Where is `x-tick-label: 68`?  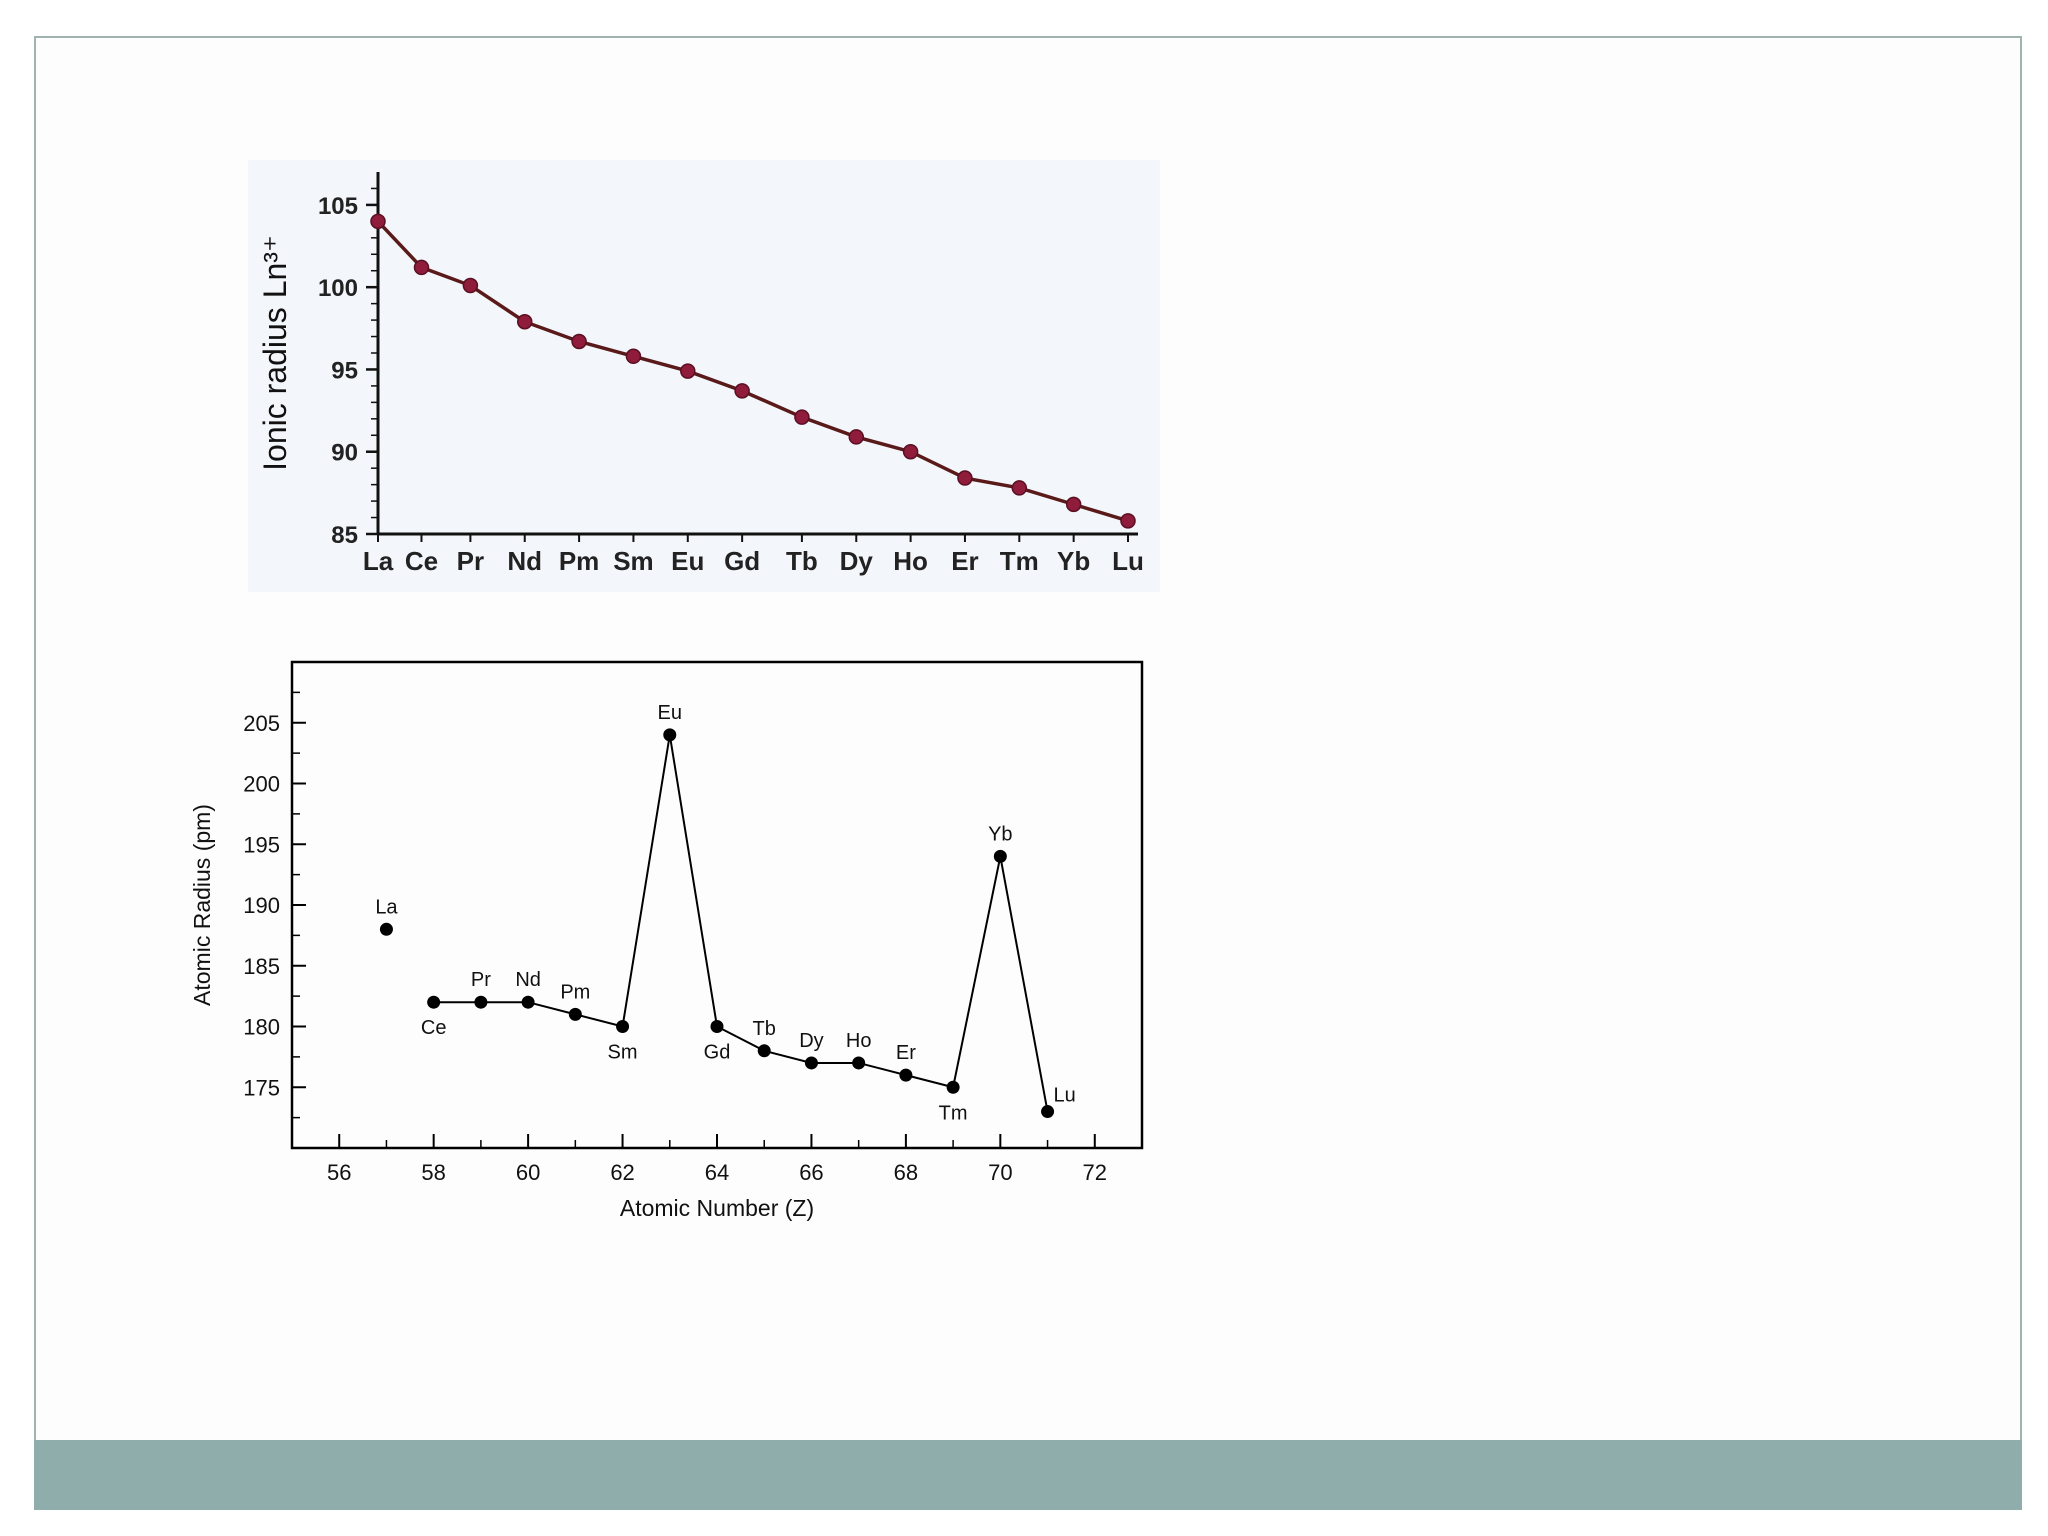
x-tick-label: 68 is located at coordinates (906, 1172).